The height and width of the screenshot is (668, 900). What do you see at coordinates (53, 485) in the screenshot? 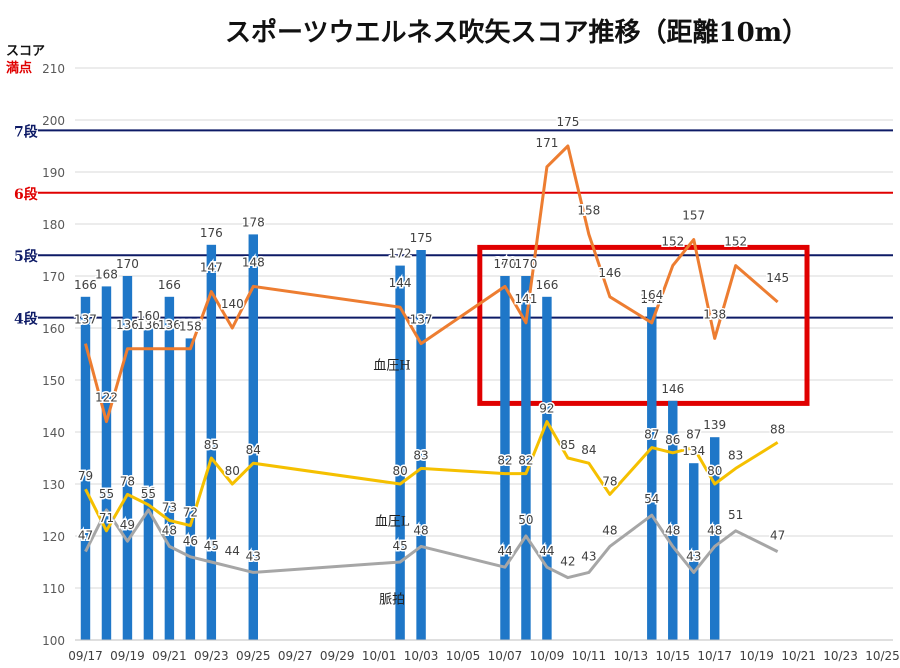
I see `y-tick-label: 130` at bounding box center [53, 485].